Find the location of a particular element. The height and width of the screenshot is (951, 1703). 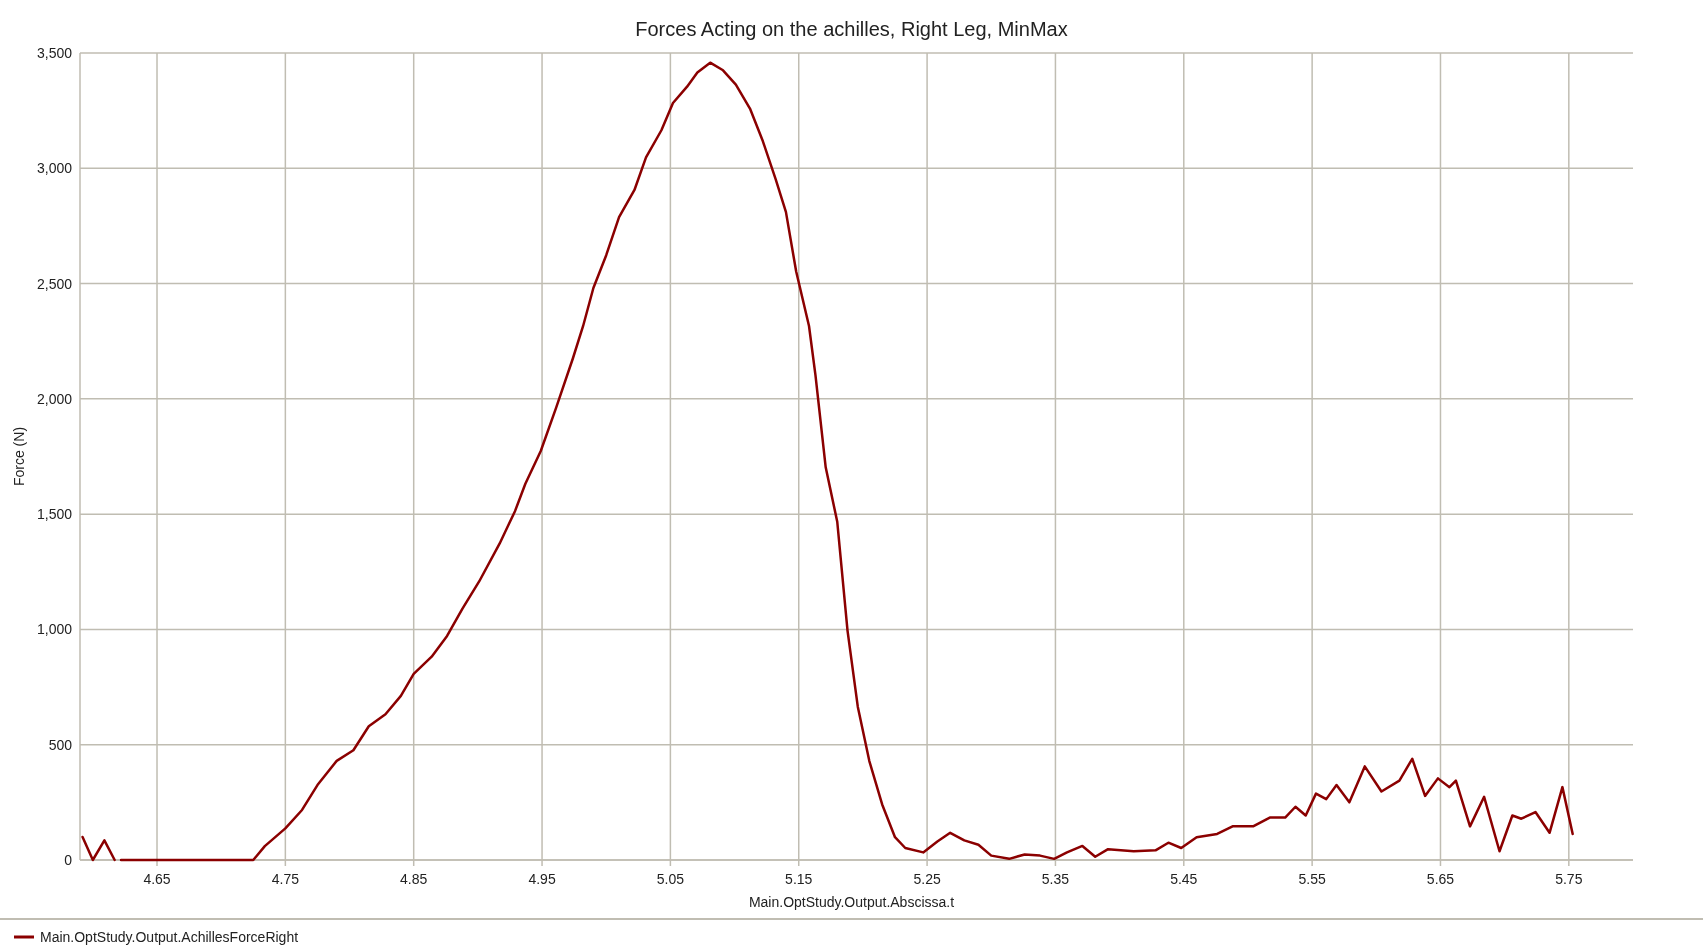

x-tick-label: 5.15 is located at coordinates (799, 879).